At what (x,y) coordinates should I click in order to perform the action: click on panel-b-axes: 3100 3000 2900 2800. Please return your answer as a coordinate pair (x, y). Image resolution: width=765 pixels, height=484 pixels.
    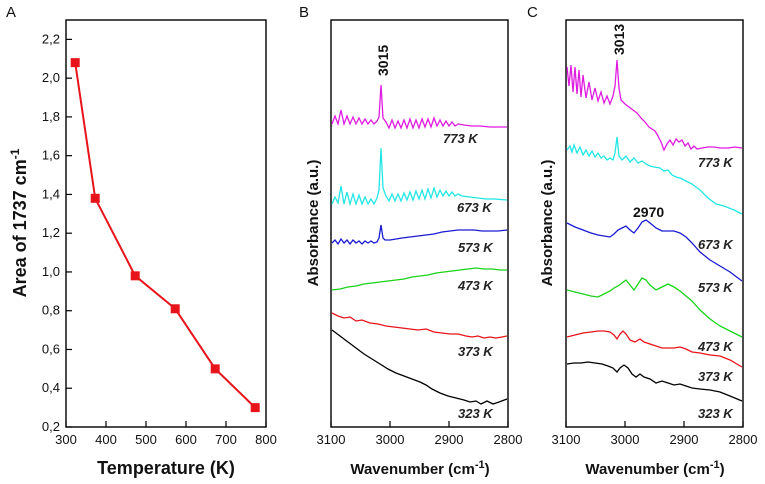
    Looking at the image, I should click on (420, 434).